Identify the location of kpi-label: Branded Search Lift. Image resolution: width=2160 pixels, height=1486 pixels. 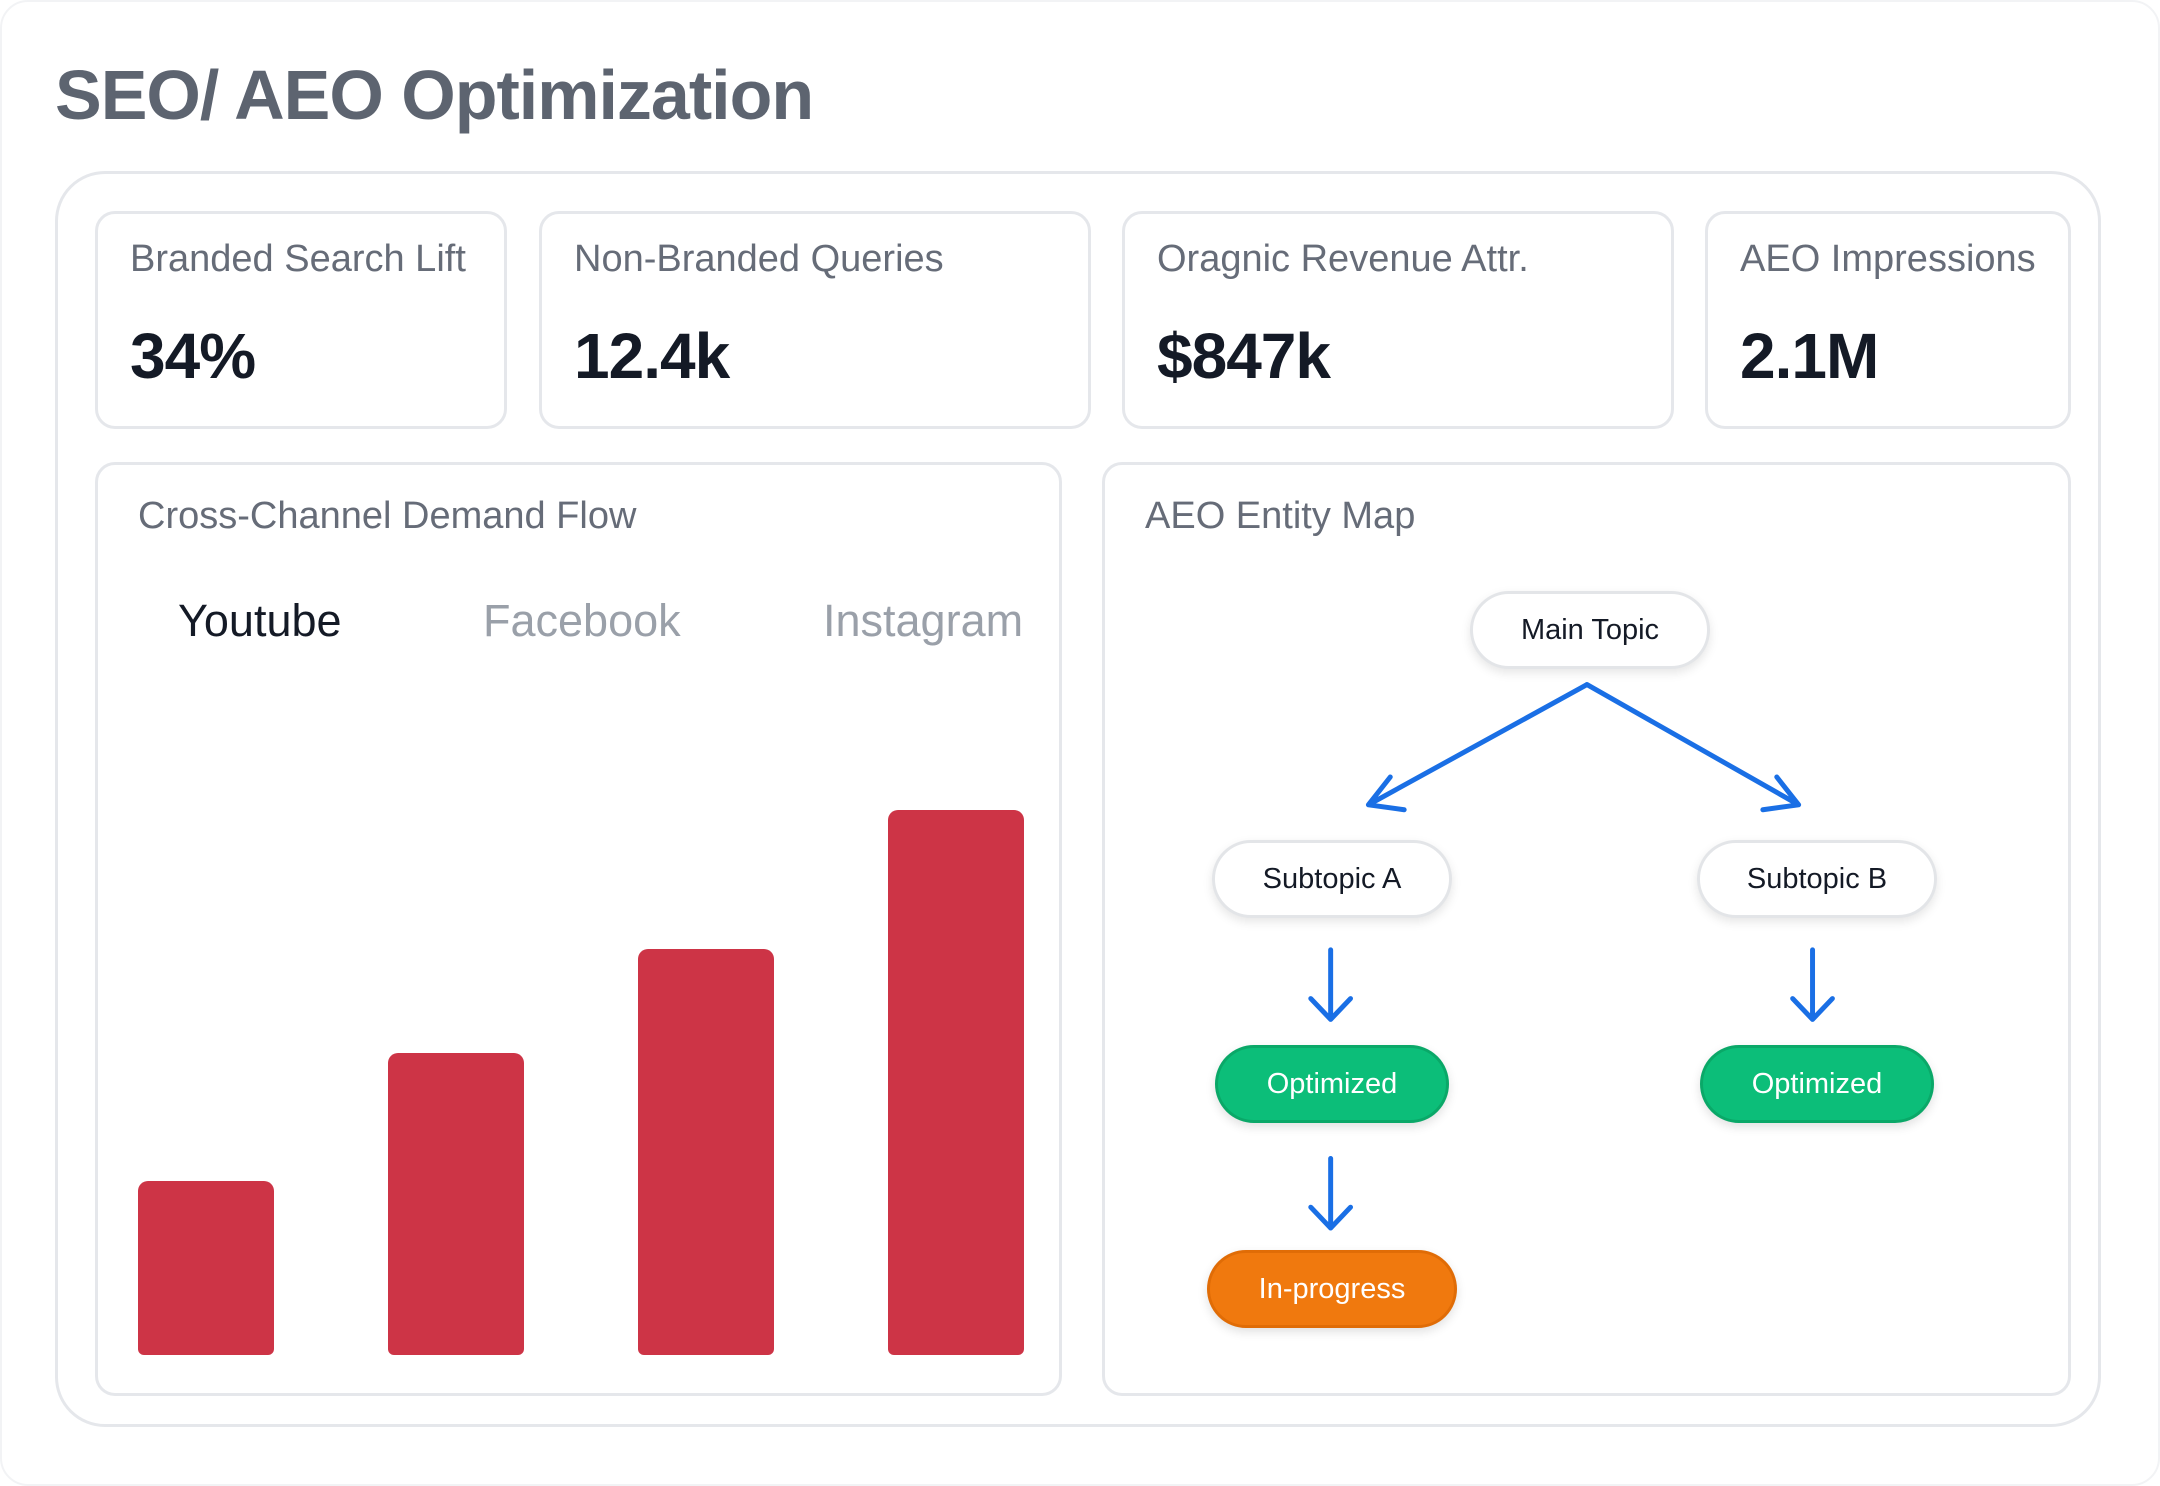
(298, 259).